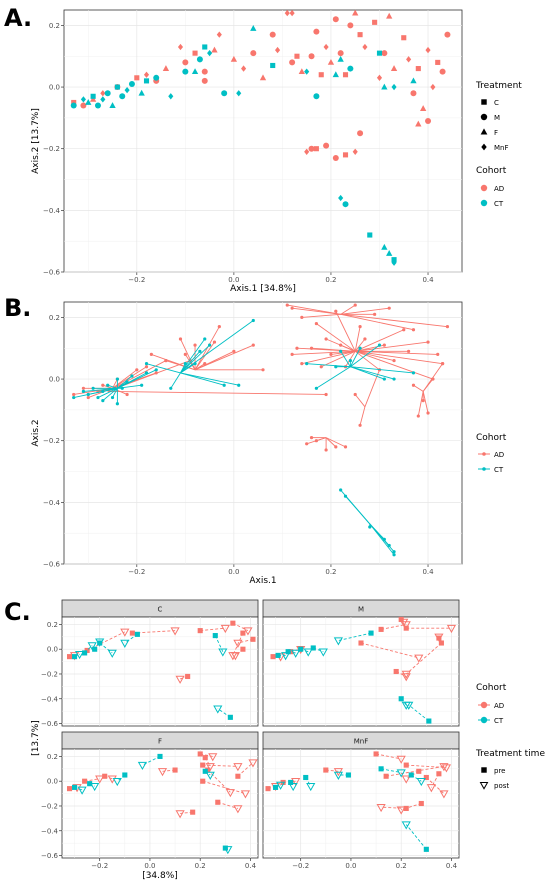 This screenshot has height=886, width=550. Describe the element at coordinates (497, 118) in the screenshot. I see `legend-label-m: M` at that location.